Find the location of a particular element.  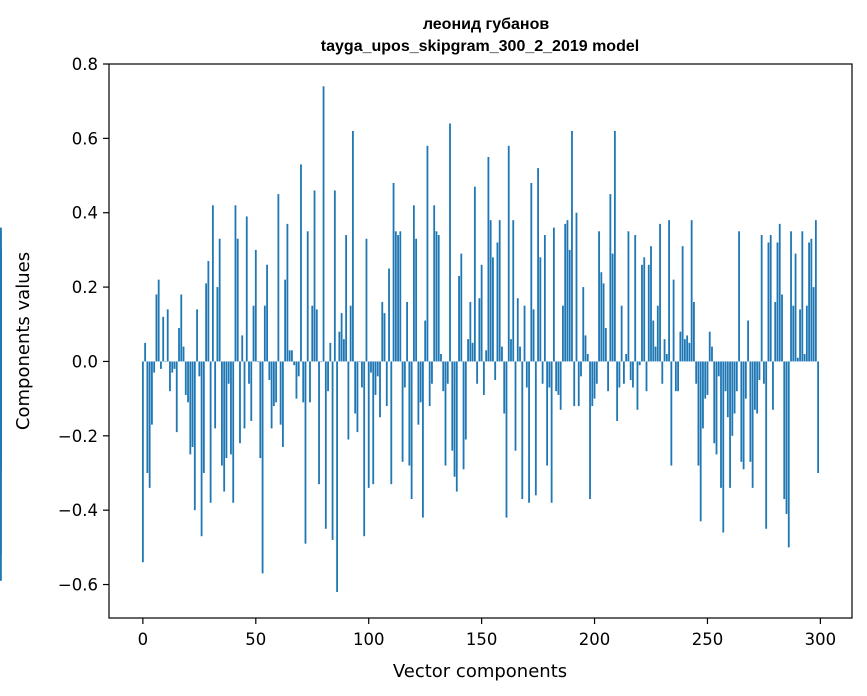

x-tick-label: 150 is located at coordinates (482, 639).